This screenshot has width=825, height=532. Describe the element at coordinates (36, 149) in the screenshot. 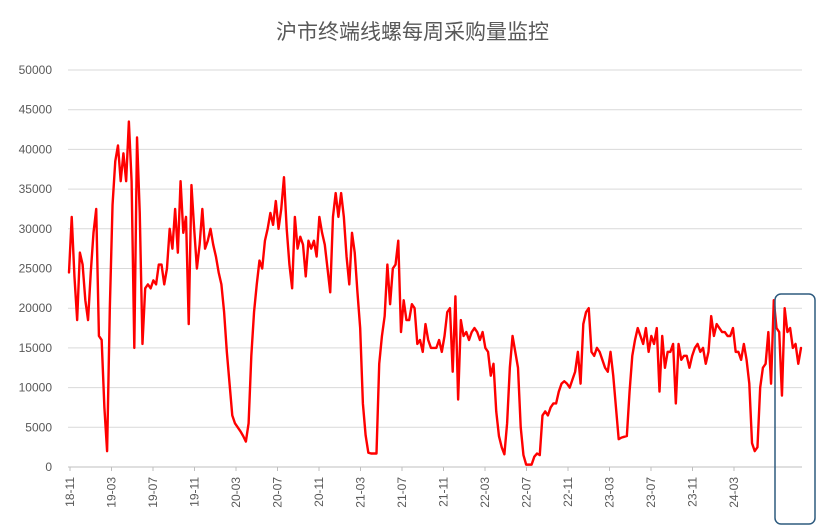

I see `y-tick-label: 40000` at that location.